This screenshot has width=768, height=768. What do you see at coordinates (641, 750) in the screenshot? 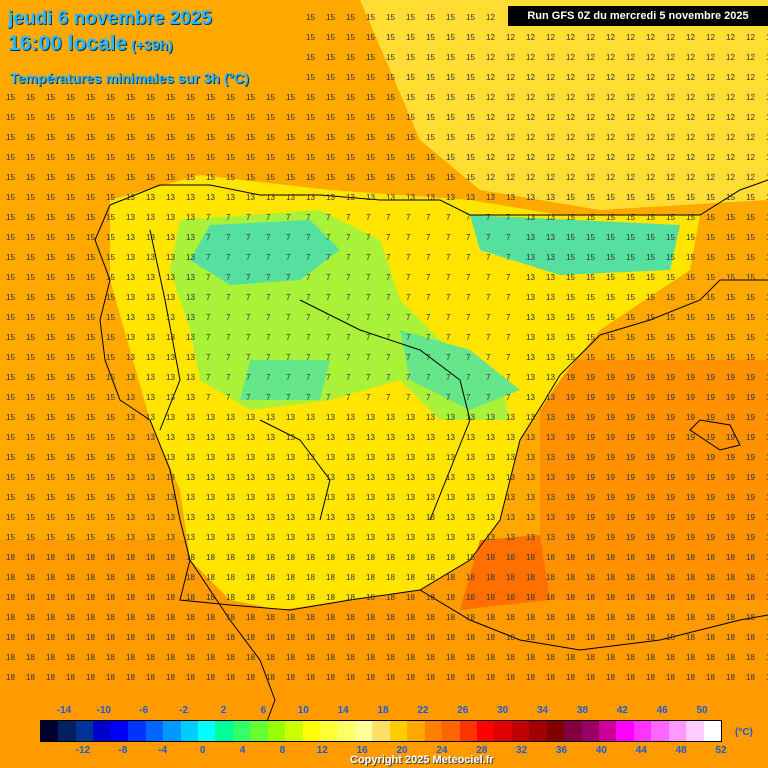
I see `scale-label-bottom: 44` at bounding box center [641, 750].